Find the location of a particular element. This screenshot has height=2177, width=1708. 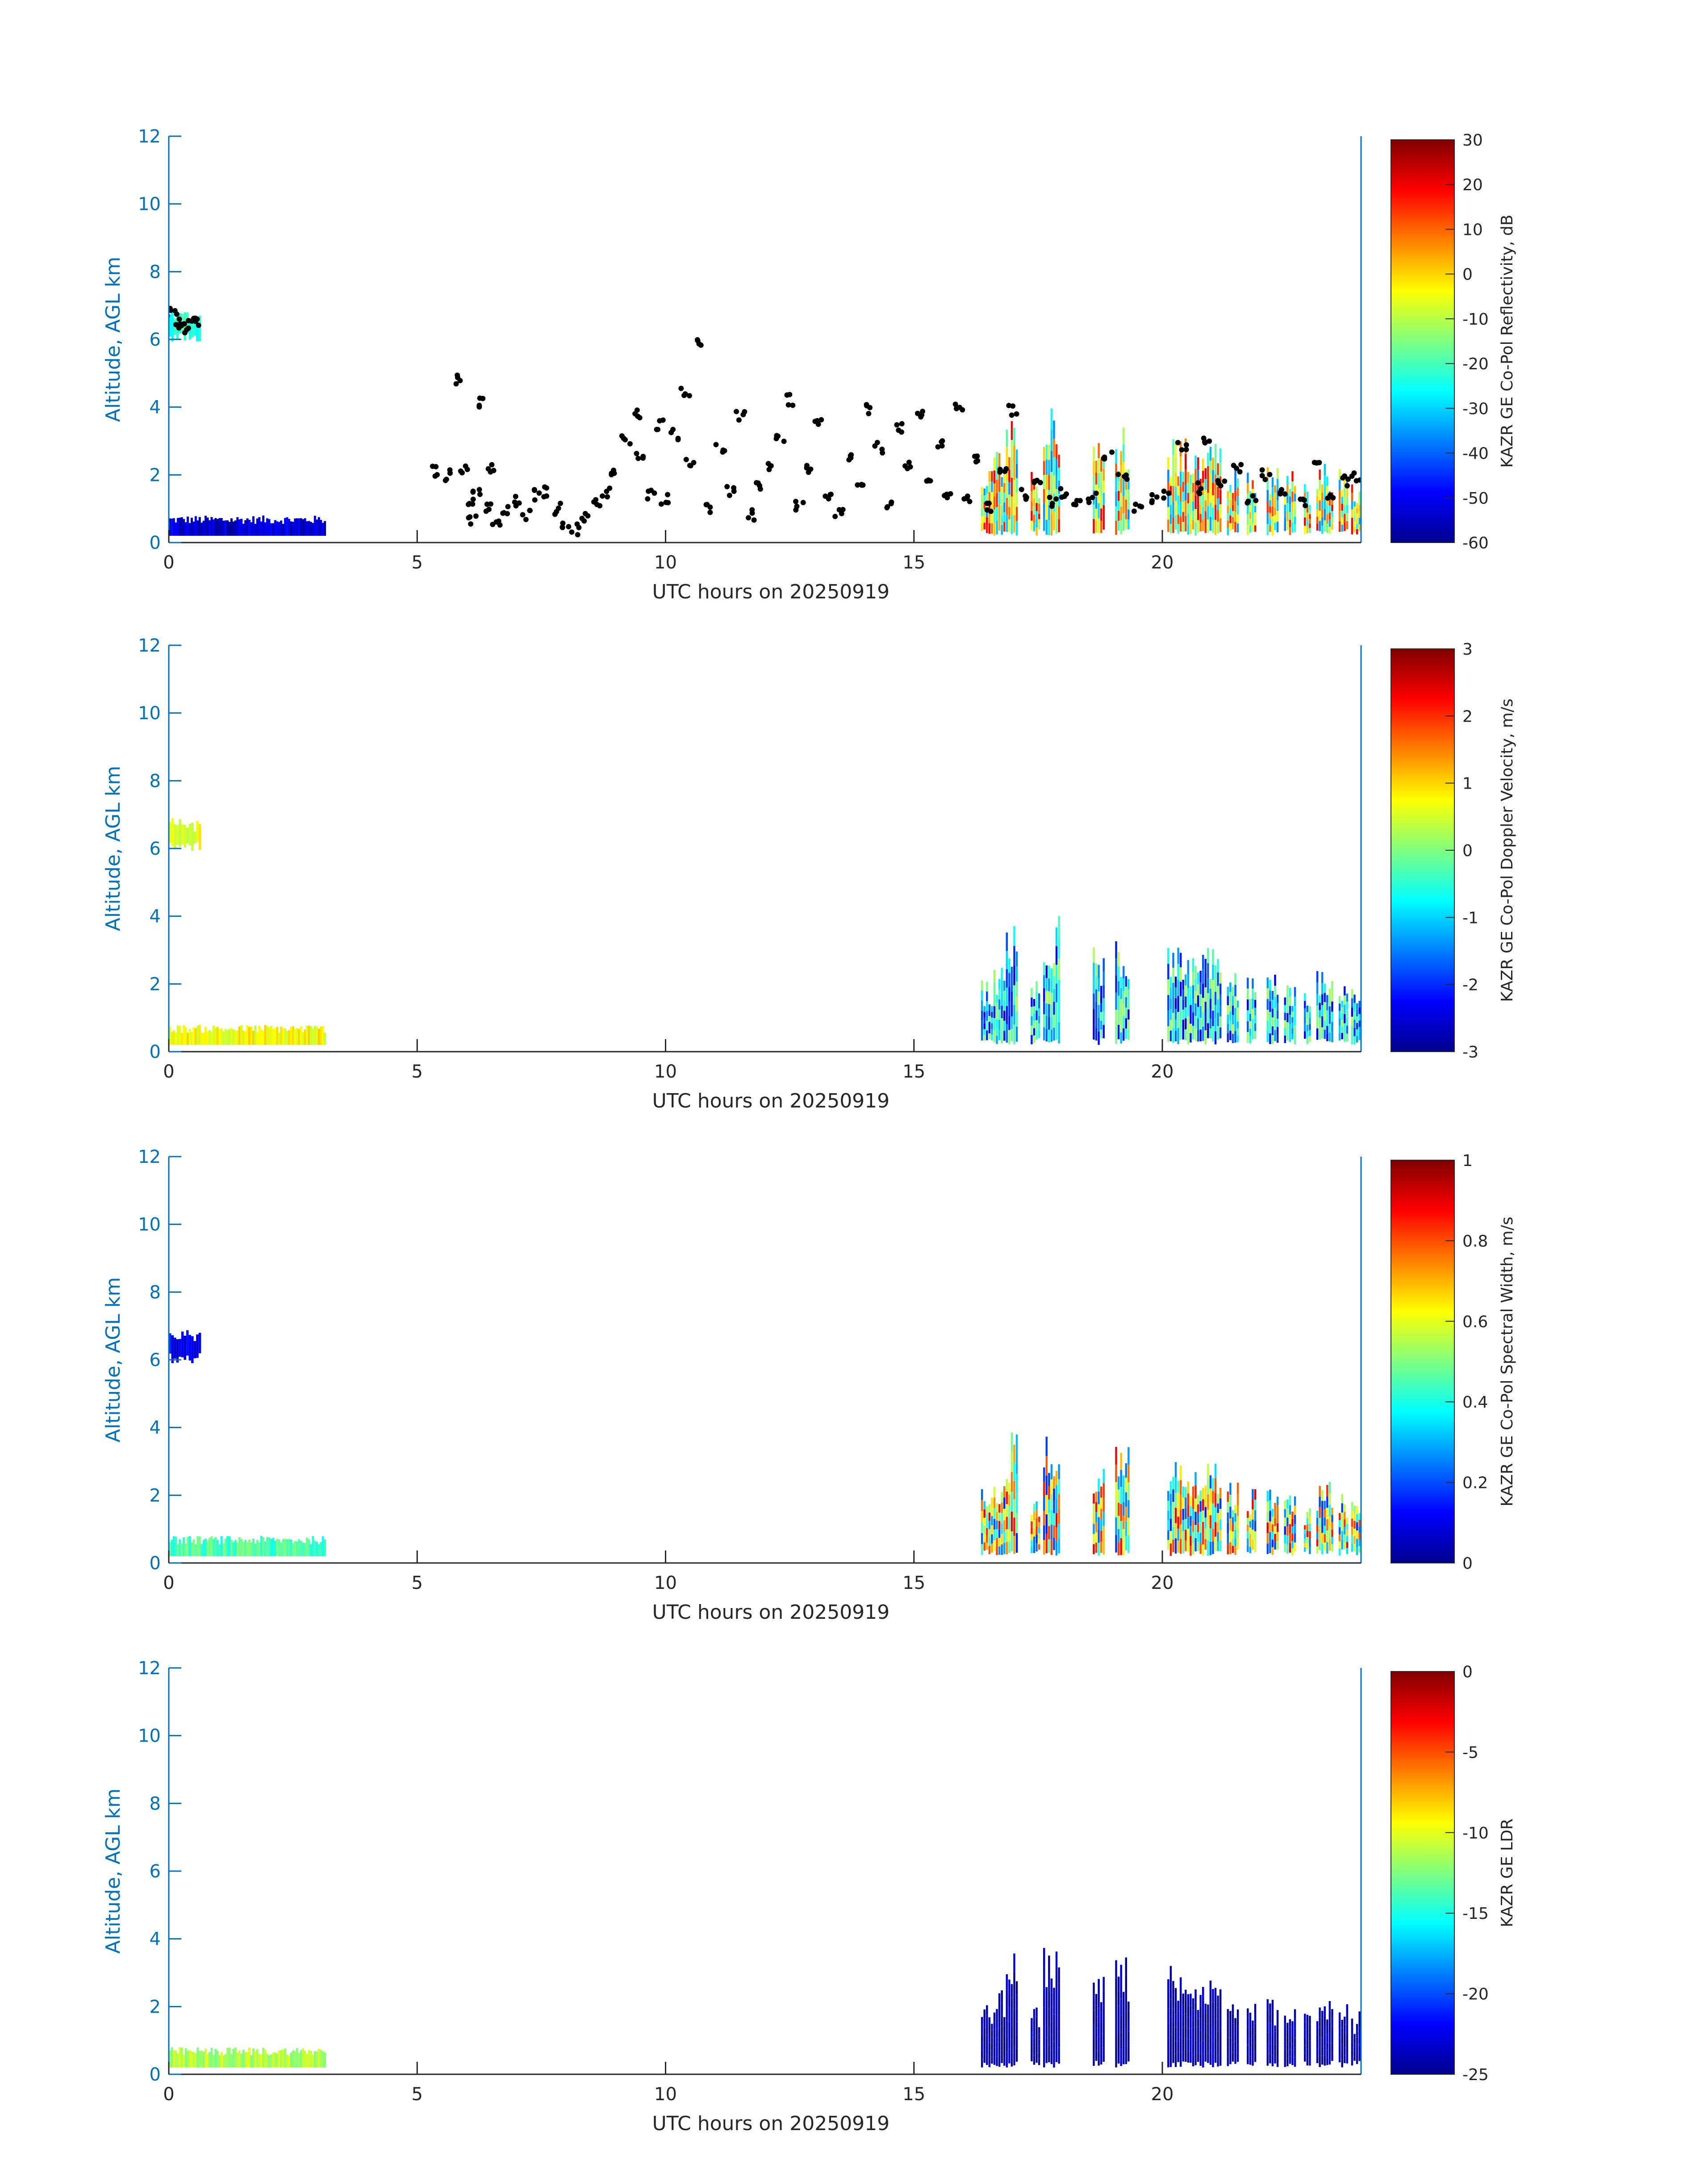

y-tick-label: 4 is located at coordinates (155, 1939).